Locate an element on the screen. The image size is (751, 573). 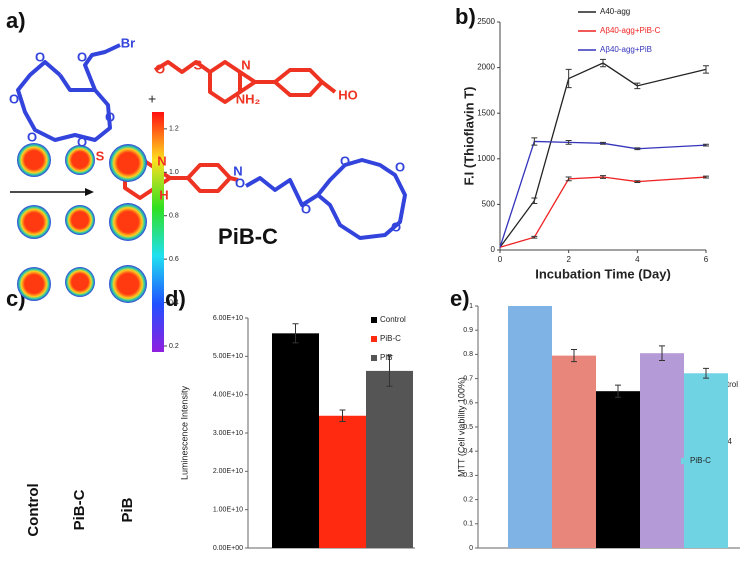
y-tick-label: 1000 is located at coordinates (486, 158).